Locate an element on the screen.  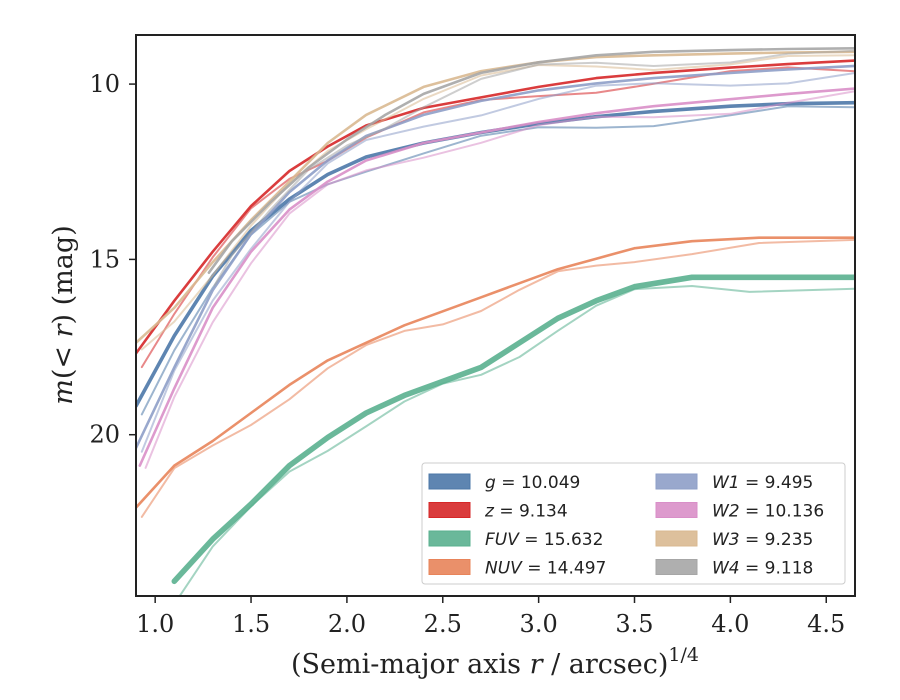
y-axis-ticks: 10 15 20 is located at coordinates (112, 259).